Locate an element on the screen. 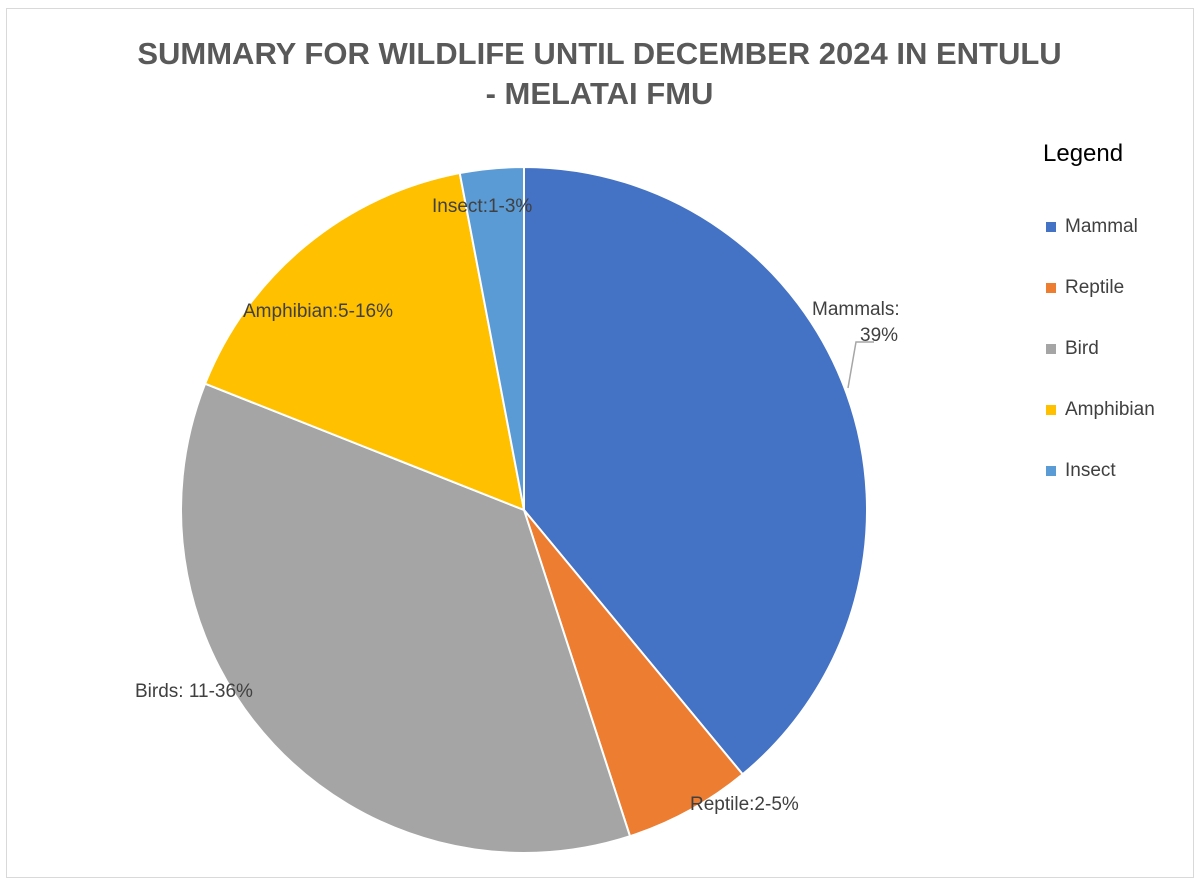  legend-item-insect: Insect is located at coordinates (1081, 471).